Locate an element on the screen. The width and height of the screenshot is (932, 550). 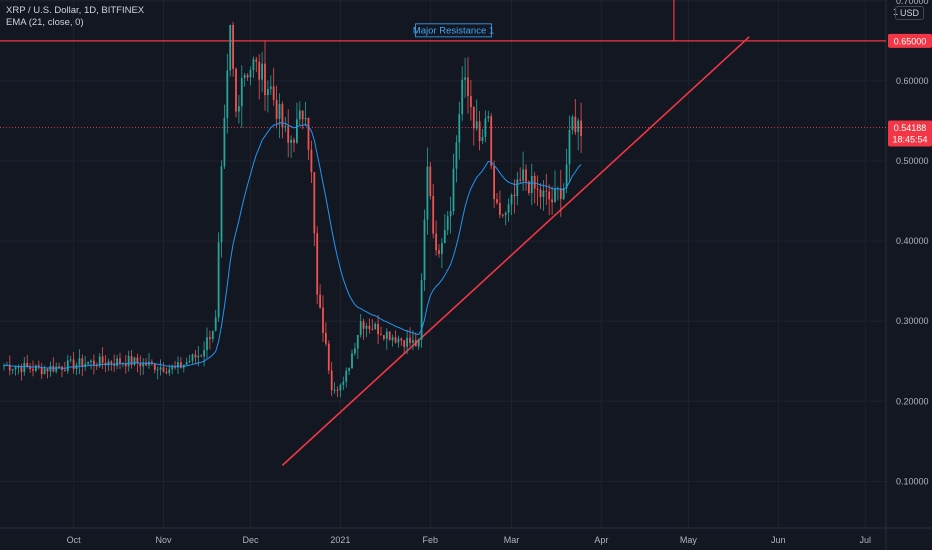
price-tick-label: 0.40000 is located at coordinates (912, 241).